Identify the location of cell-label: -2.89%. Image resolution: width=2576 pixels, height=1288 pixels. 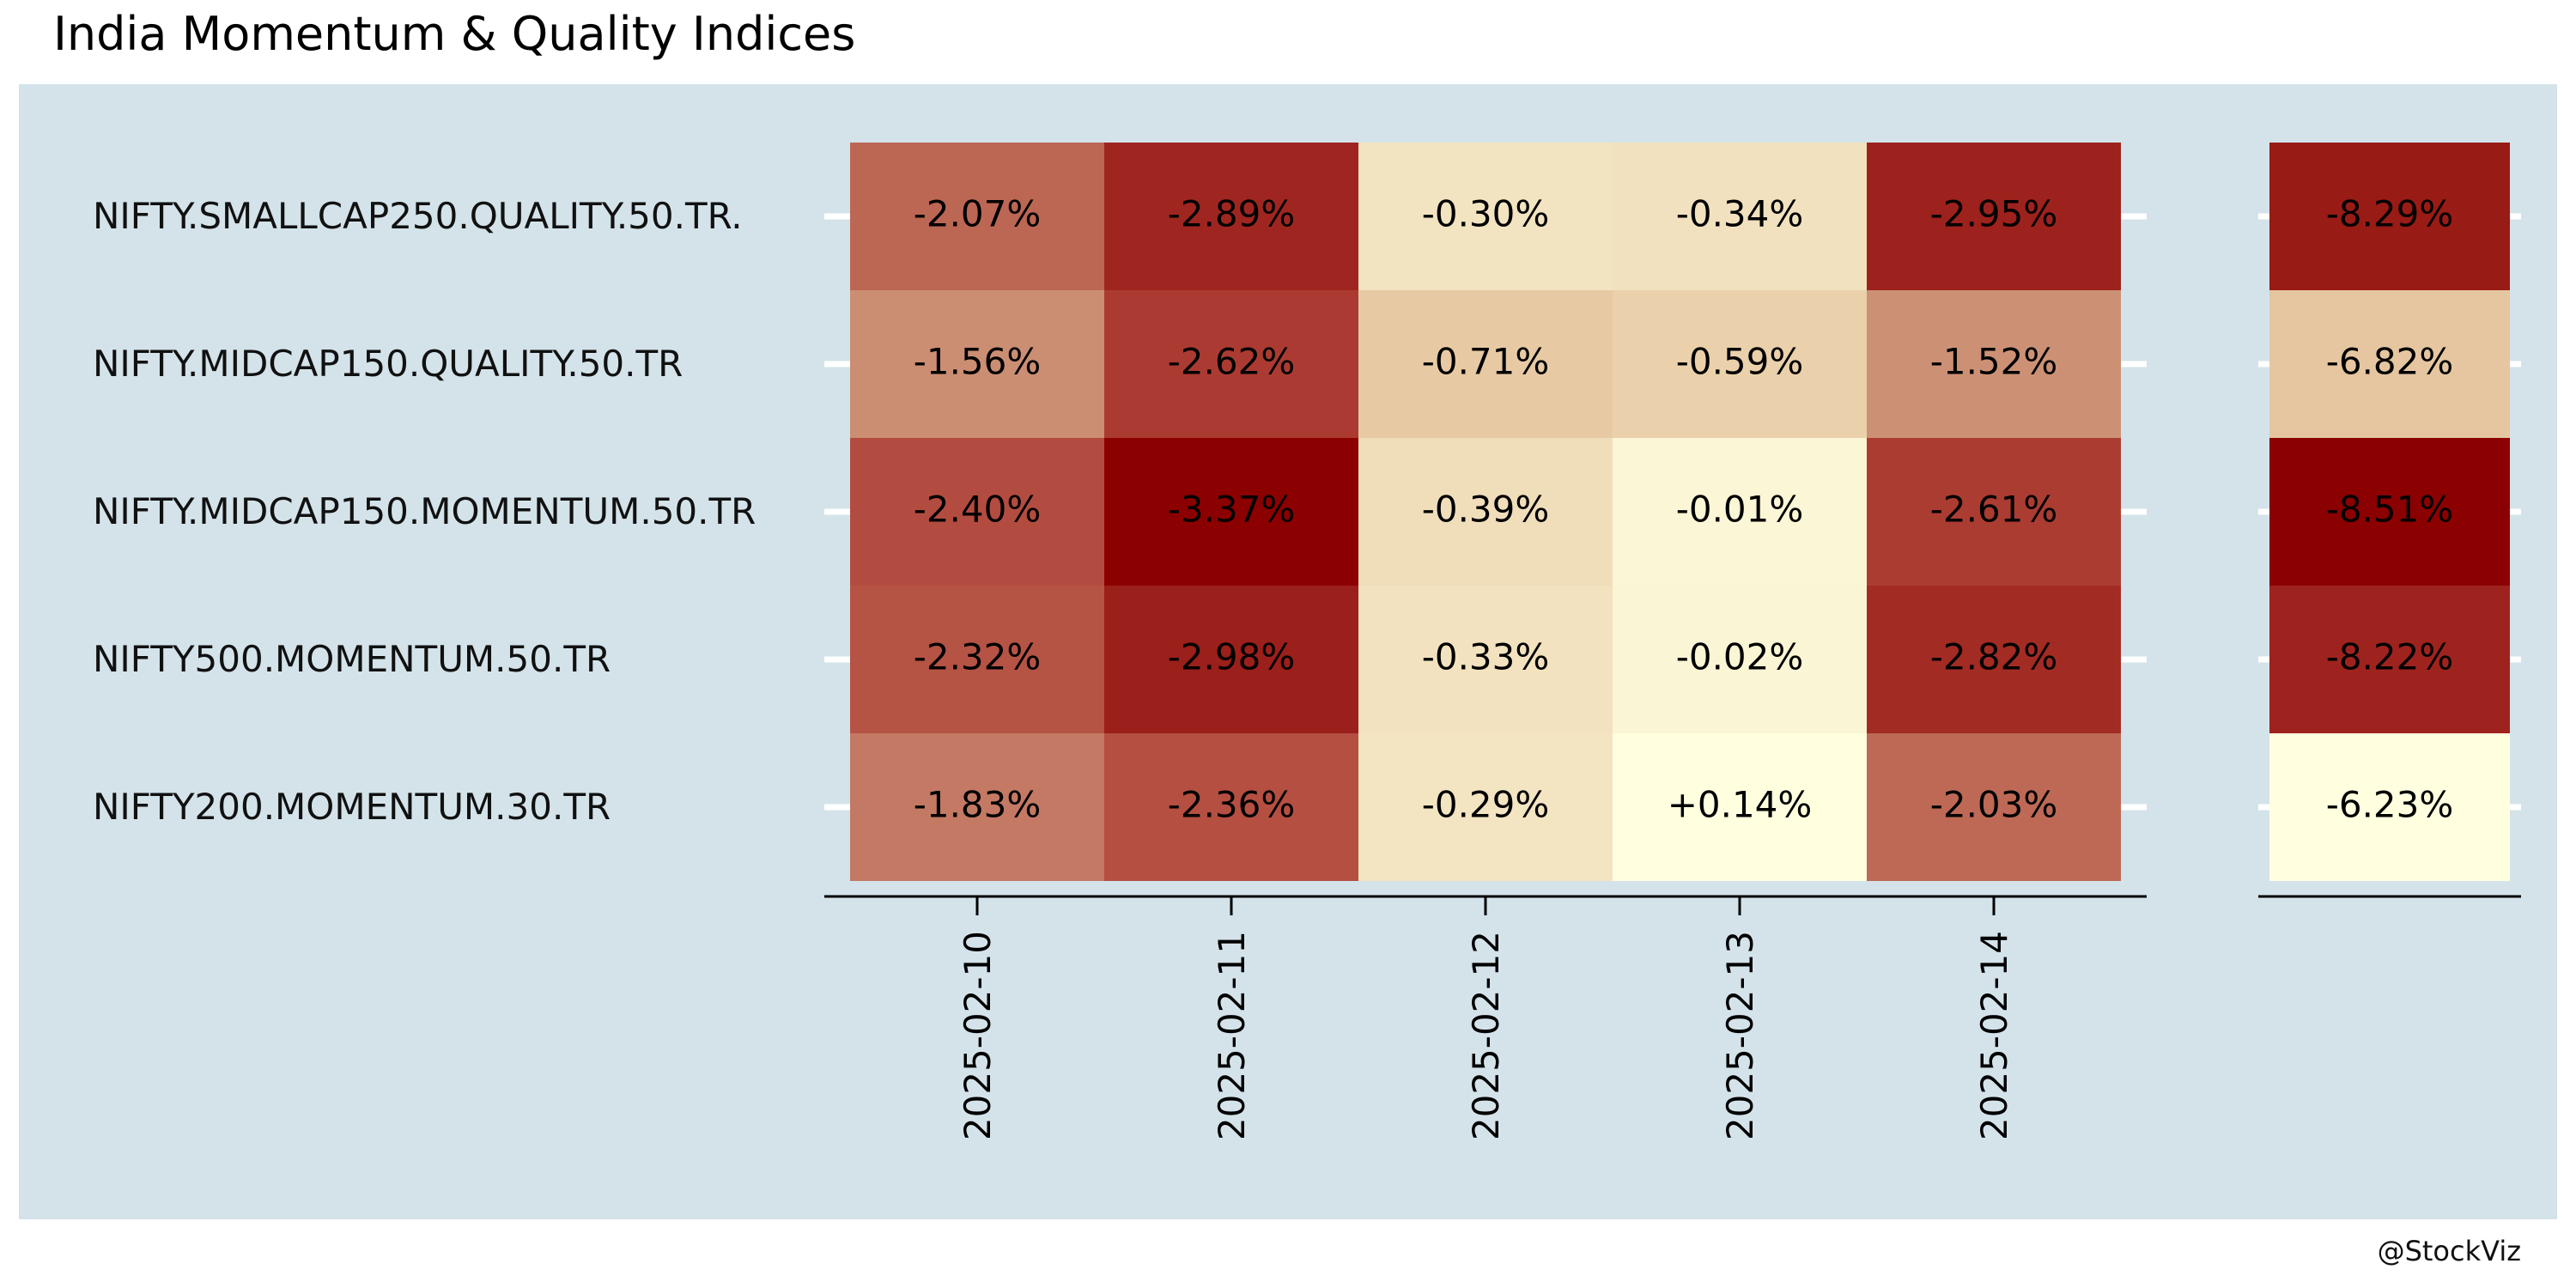
(1232, 214).